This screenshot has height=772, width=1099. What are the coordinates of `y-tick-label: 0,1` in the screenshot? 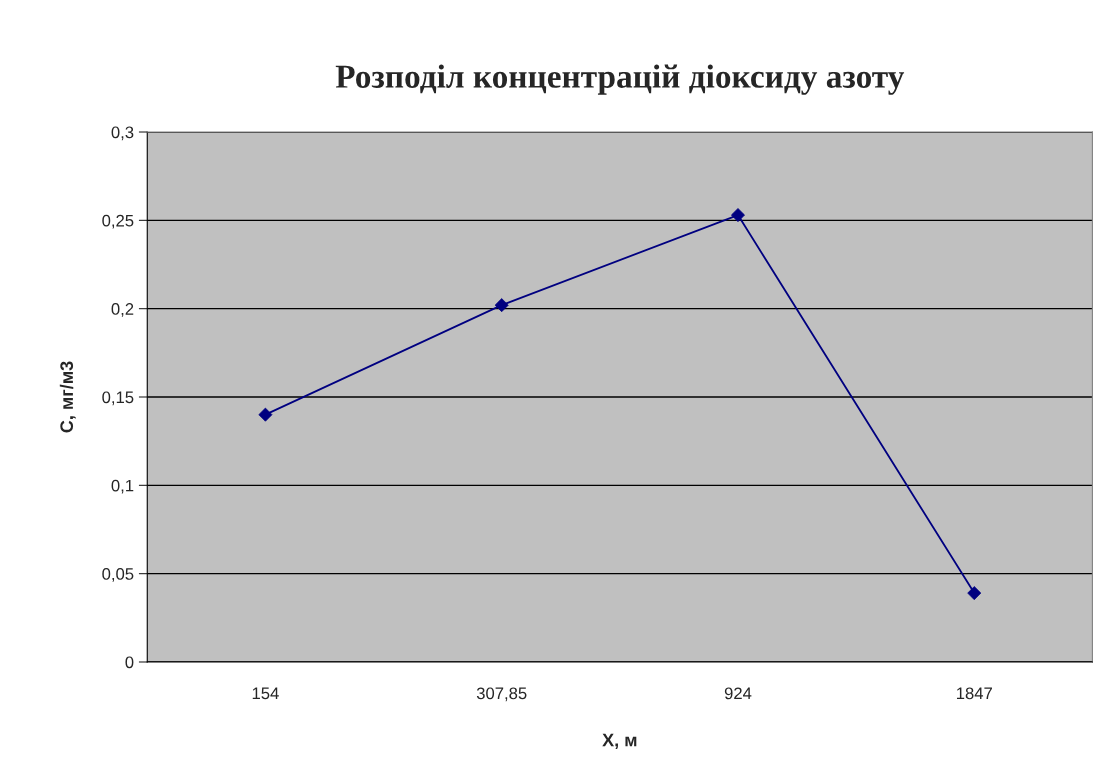 It's located at (122, 486).